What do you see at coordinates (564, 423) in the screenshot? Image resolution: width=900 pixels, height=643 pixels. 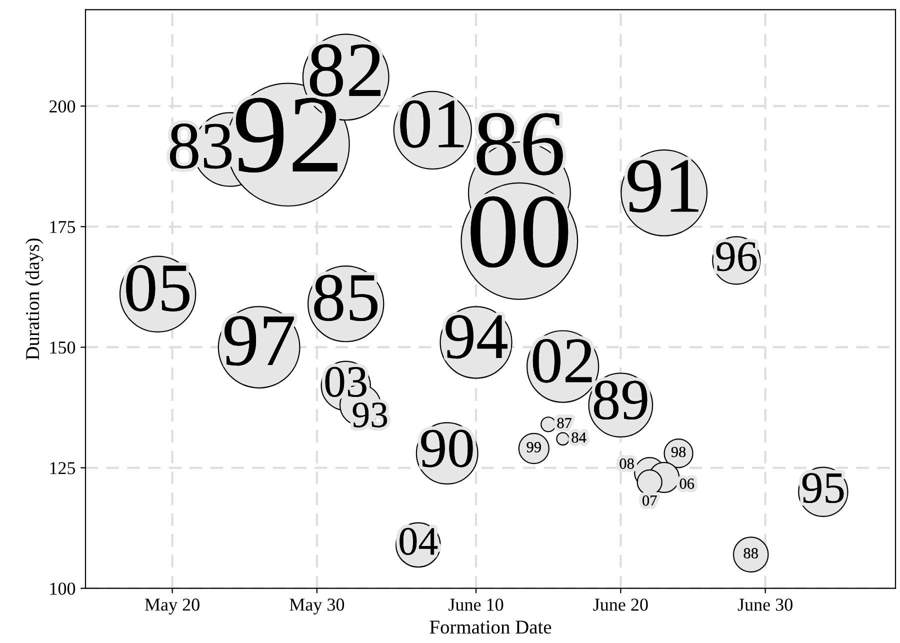 I see `annotation: 87` at bounding box center [564, 423].